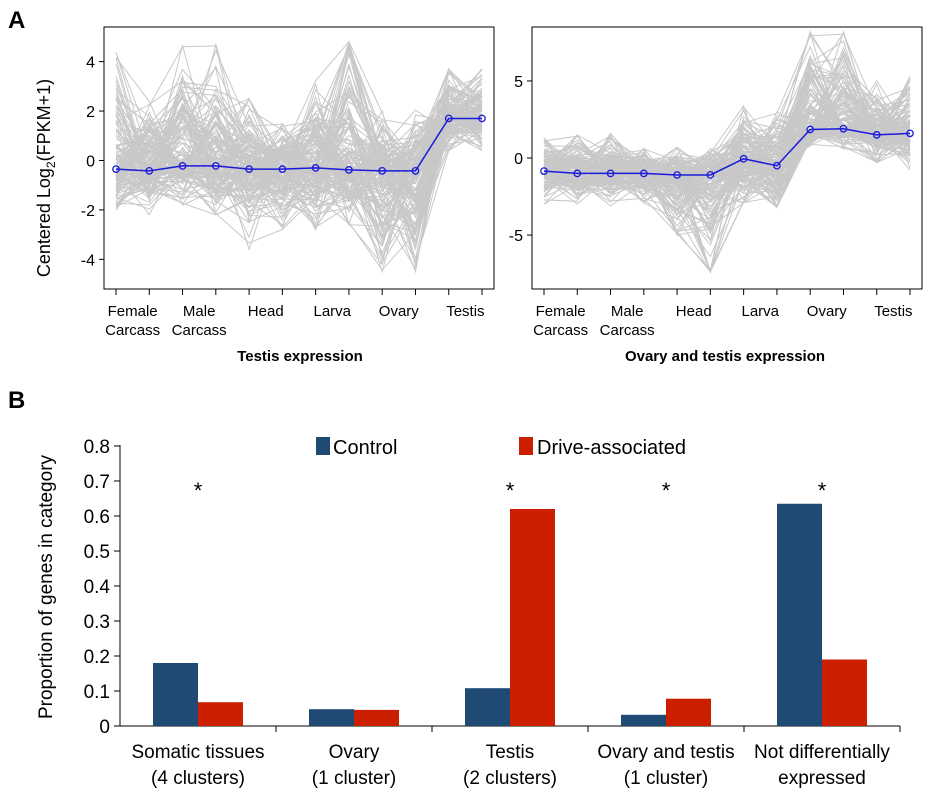  I want to click on x-axis-label: Testis expression, so click(300, 356).